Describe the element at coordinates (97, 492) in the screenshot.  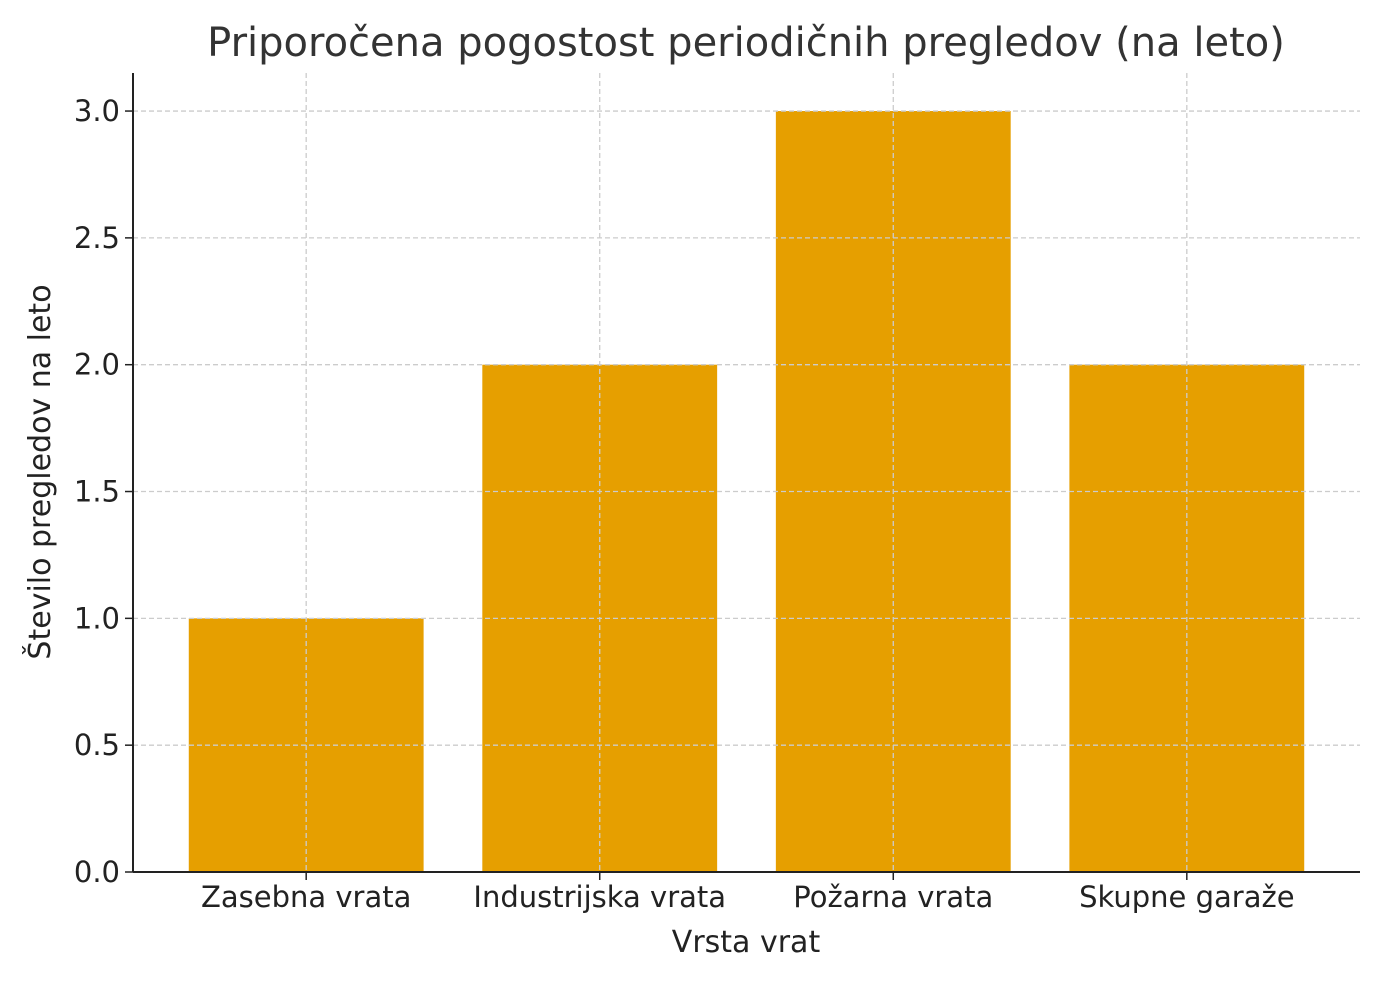
I see `y-tick-label: 1.5` at that location.